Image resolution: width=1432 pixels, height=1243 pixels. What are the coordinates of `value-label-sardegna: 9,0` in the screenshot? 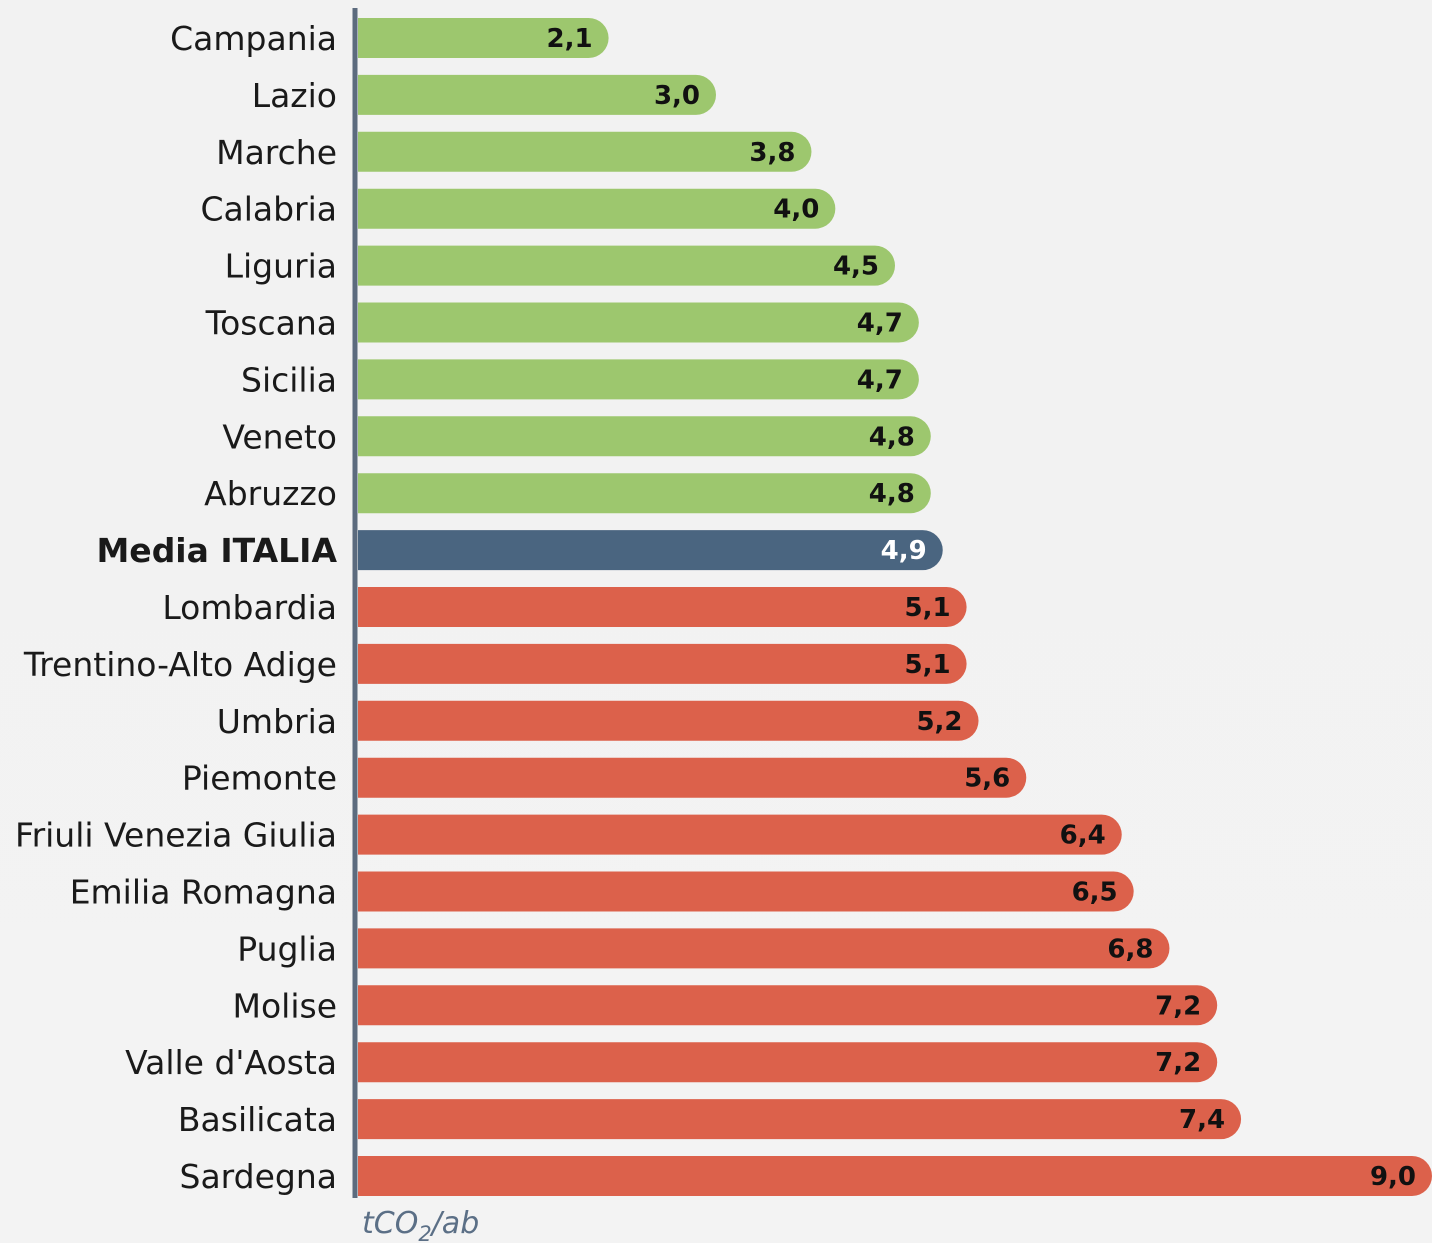 It's located at (1393, 1177).